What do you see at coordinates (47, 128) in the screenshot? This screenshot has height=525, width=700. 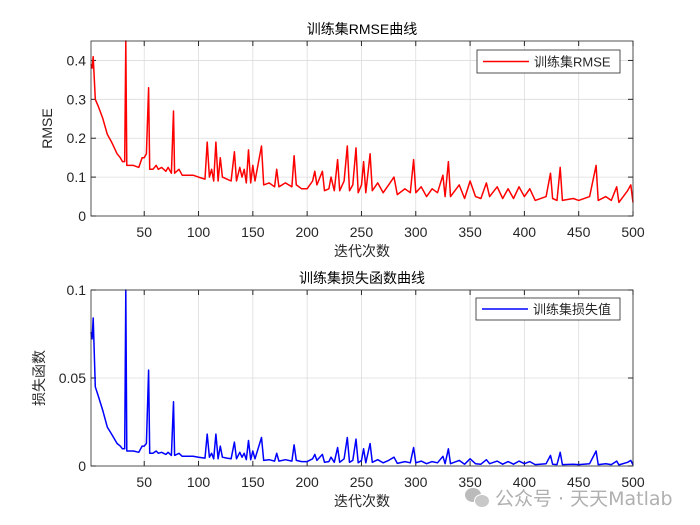 I see `y-axis-label: RMSE` at bounding box center [47, 128].